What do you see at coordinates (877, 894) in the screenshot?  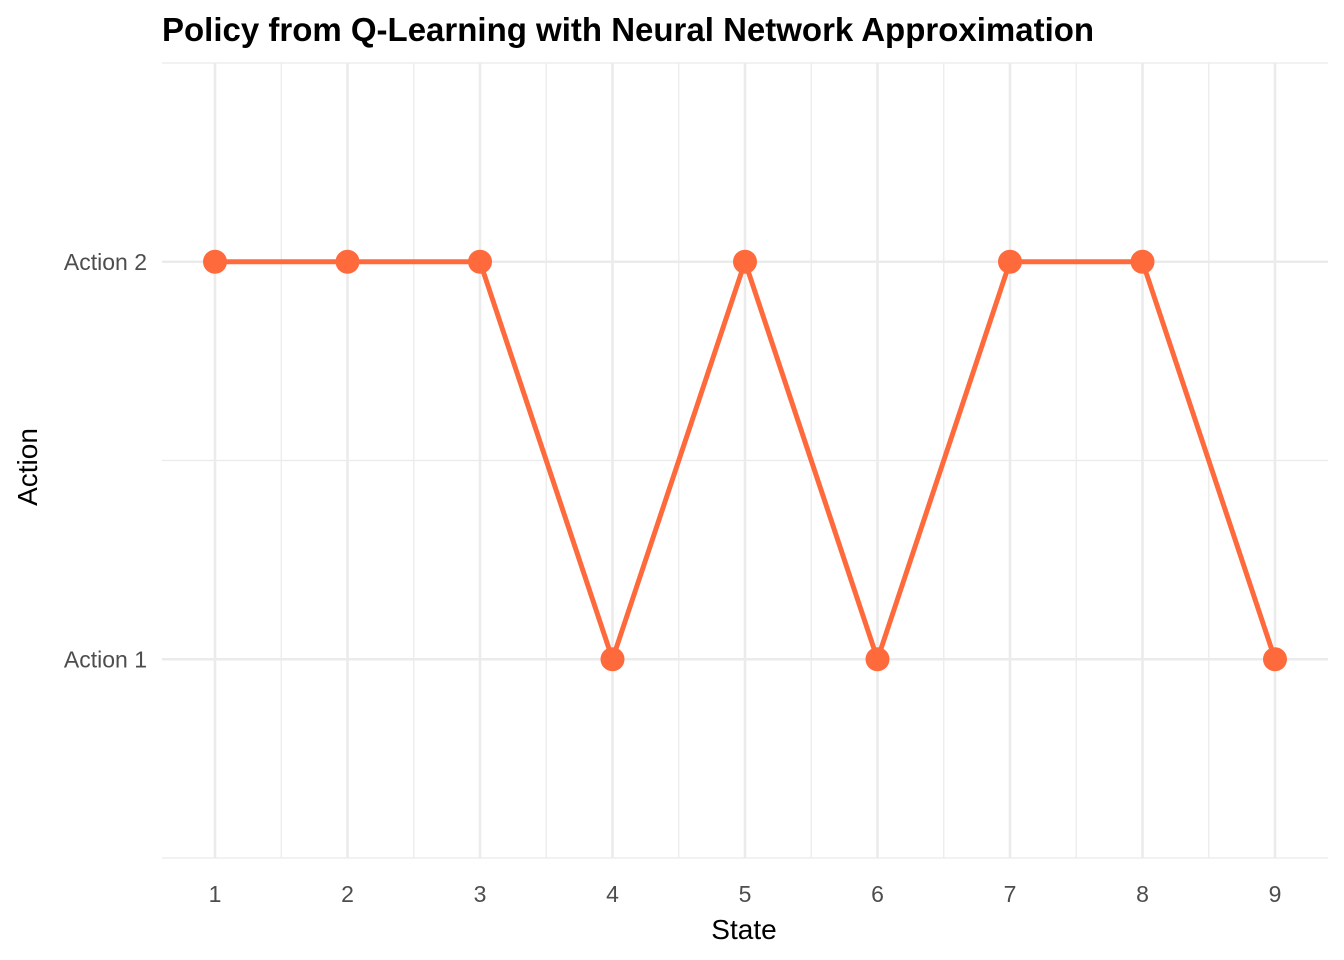 I see `x-tick-label: 6` at bounding box center [877, 894].